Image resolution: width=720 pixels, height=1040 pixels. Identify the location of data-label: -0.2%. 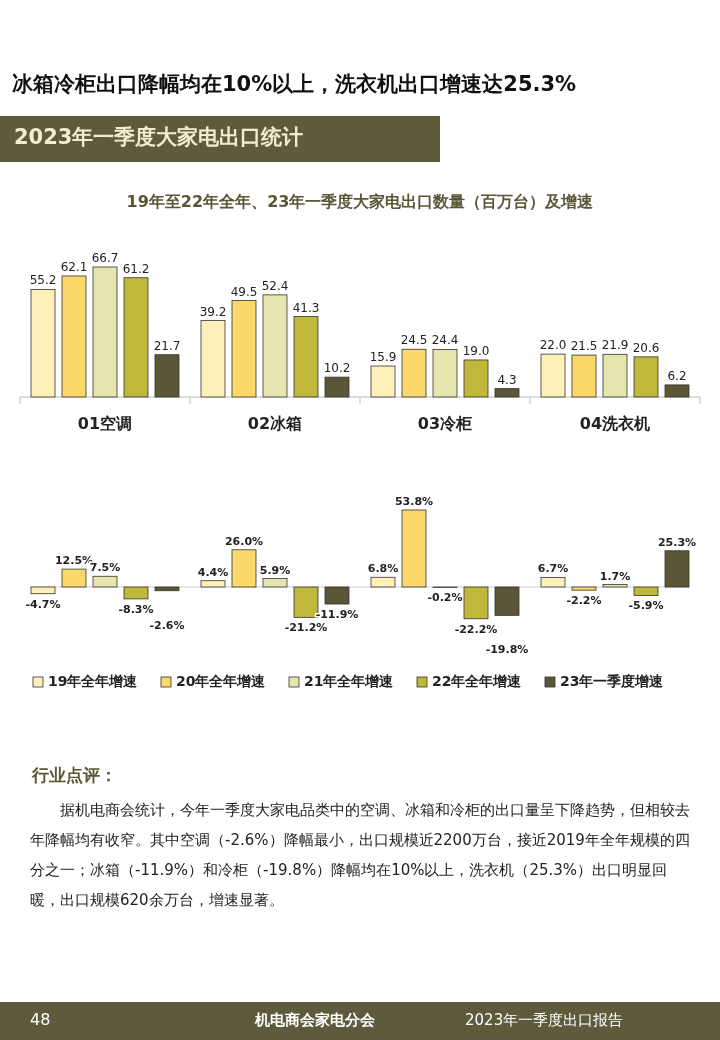
(445, 598).